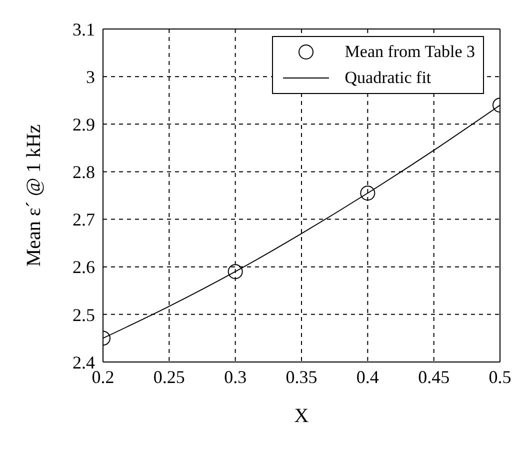  Describe the element at coordinates (83, 314) in the screenshot. I see `y-tick-label: 2.5` at that location.